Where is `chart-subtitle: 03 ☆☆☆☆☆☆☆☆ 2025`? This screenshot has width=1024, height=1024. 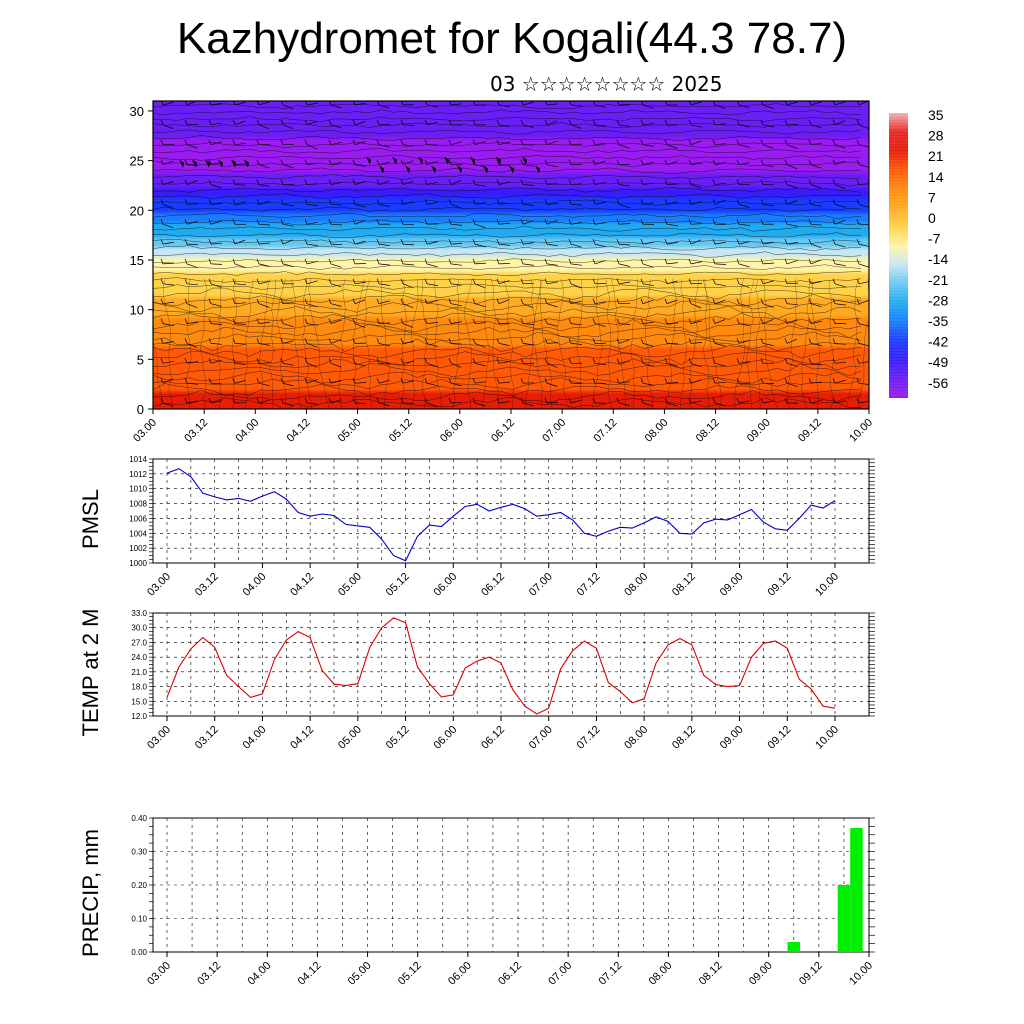
chart-subtitle: 03 ☆☆☆☆☆☆☆☆ 2025 is located at coordinates (606, 84).